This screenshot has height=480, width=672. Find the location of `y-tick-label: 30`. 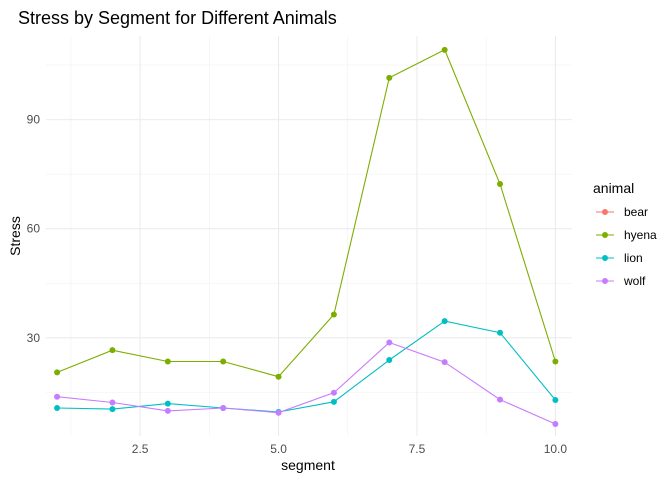

y-tick-label: 30 is located at coordinates (34, 338).